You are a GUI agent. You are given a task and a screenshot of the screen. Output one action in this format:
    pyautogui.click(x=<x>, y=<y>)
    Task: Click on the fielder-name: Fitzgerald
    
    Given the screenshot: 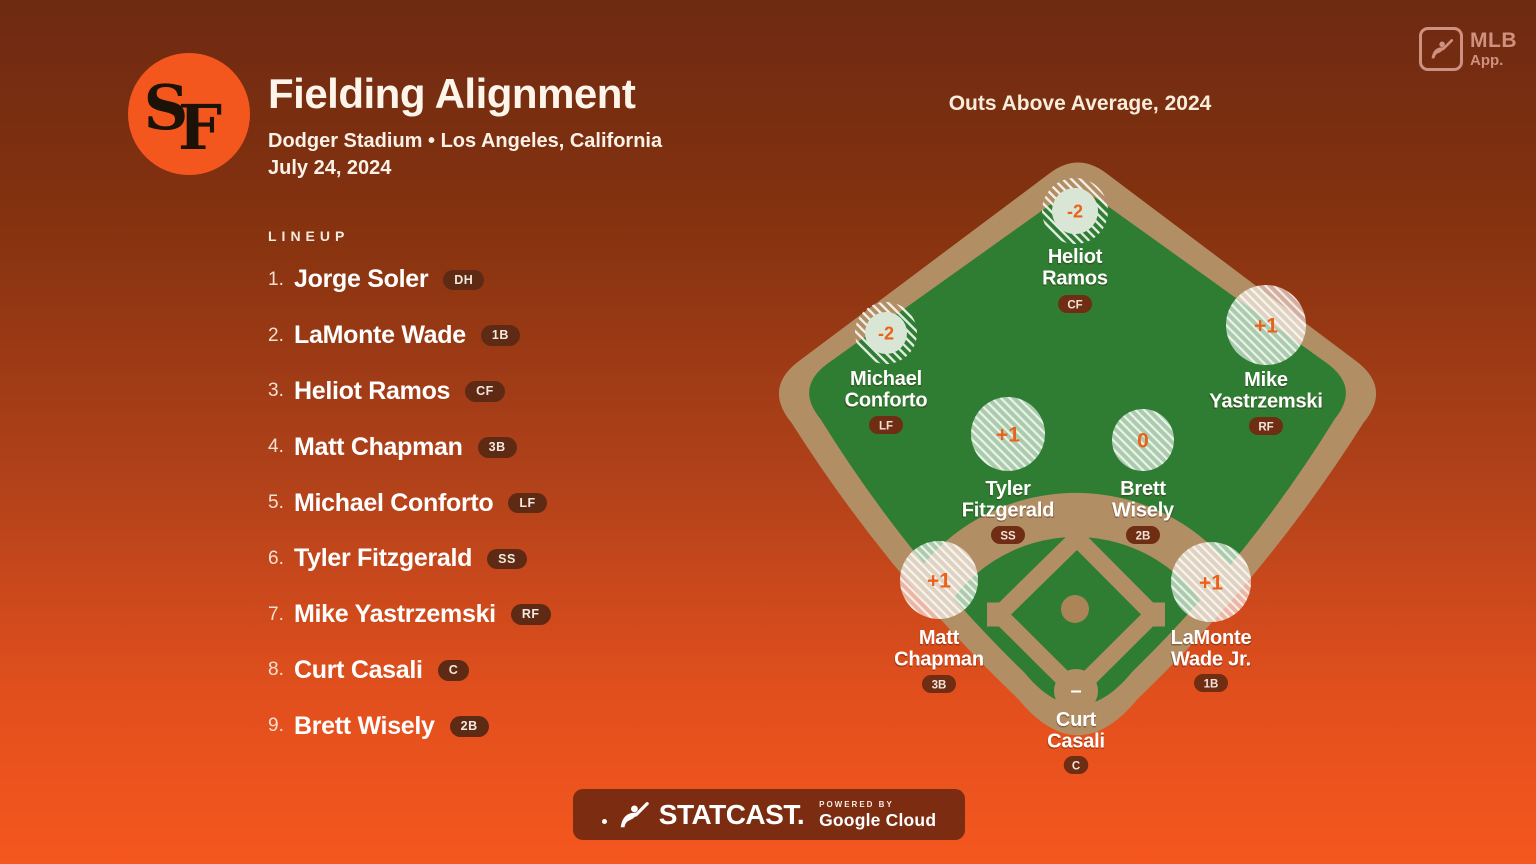 What is the action you would take?
    pyautogui.click(x=1008, y=511)
    